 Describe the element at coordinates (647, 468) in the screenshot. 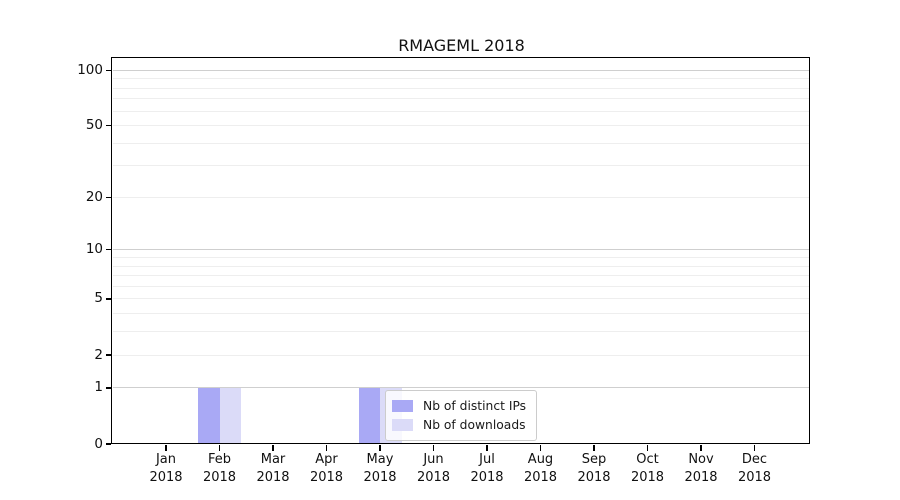

I see `x-tick-label: Oct 2018` at that location.